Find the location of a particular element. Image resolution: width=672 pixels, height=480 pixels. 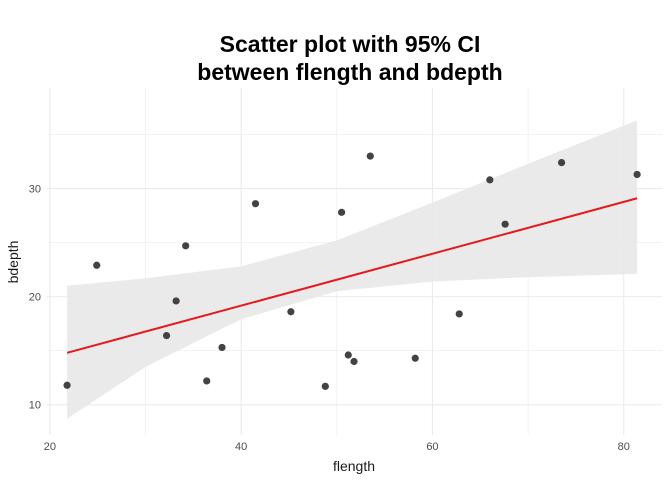

y-axis-ticks: 10 20 30 is located at coordinates (35, 298).